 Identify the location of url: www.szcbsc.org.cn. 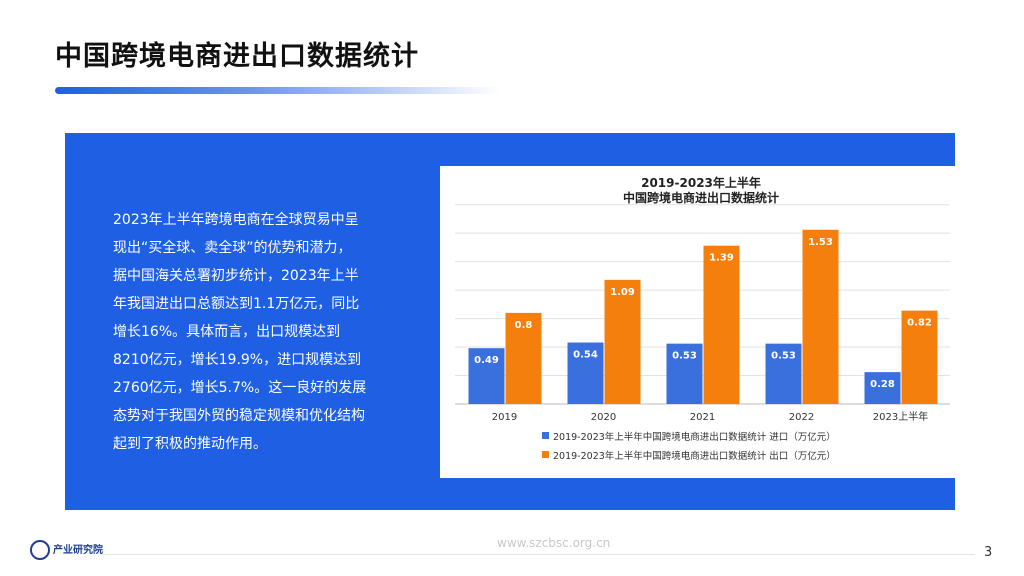
(554, 543).